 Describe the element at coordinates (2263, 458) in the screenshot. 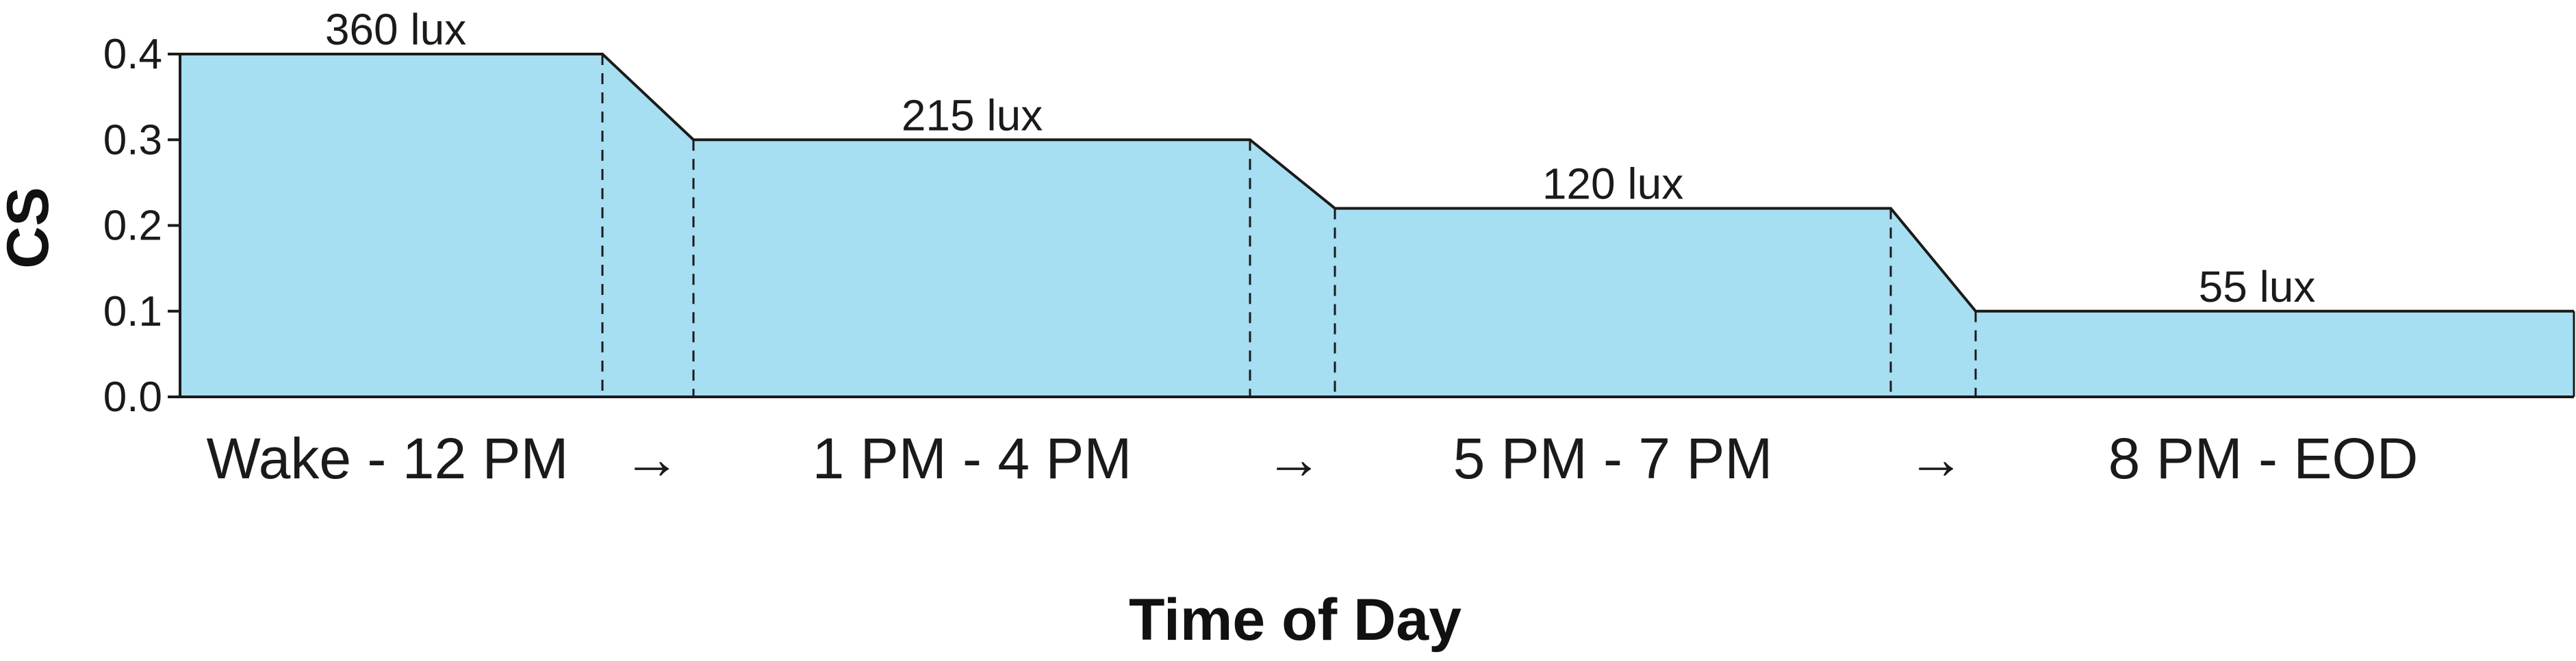

I see `period-label: 8 PM - EOD` at that location.